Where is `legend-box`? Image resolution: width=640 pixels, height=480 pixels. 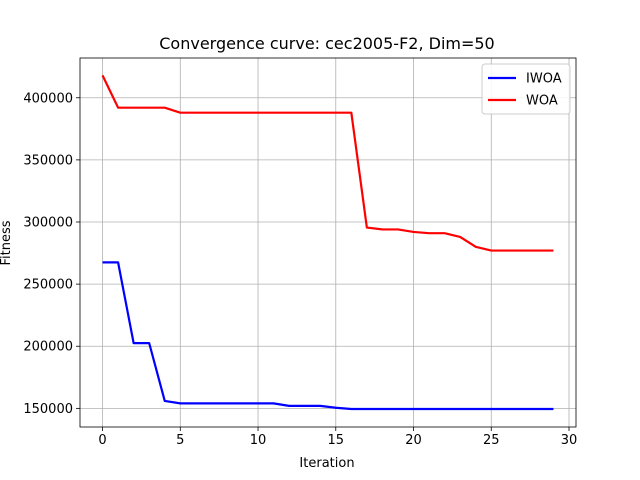 legend-box is located at coordinates (526, 89).